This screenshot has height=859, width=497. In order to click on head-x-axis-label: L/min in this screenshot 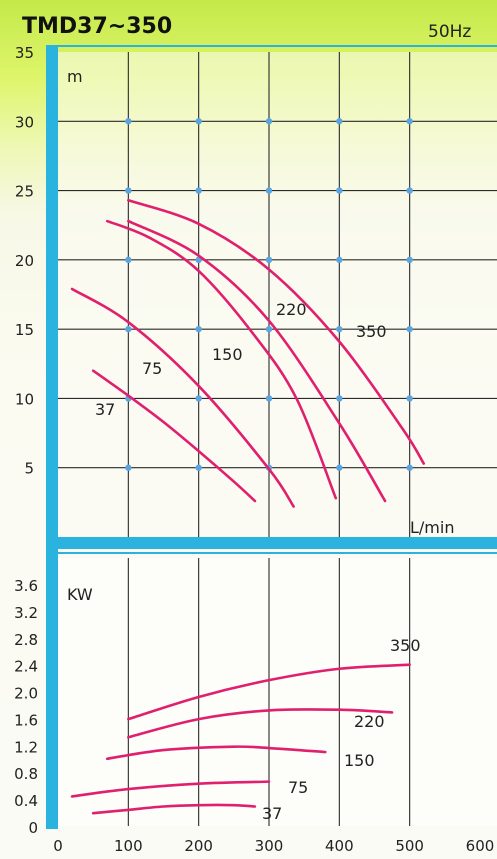, I will do `click(432, 527)`.